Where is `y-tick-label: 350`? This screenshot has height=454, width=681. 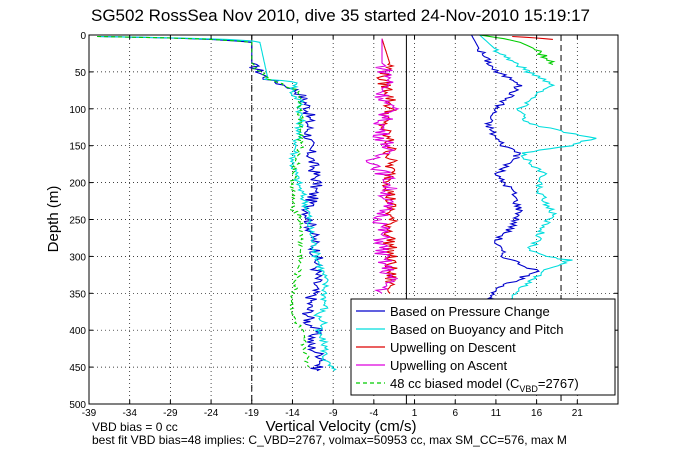 y-tick-label: 350 is located at coordinates (77, 294).